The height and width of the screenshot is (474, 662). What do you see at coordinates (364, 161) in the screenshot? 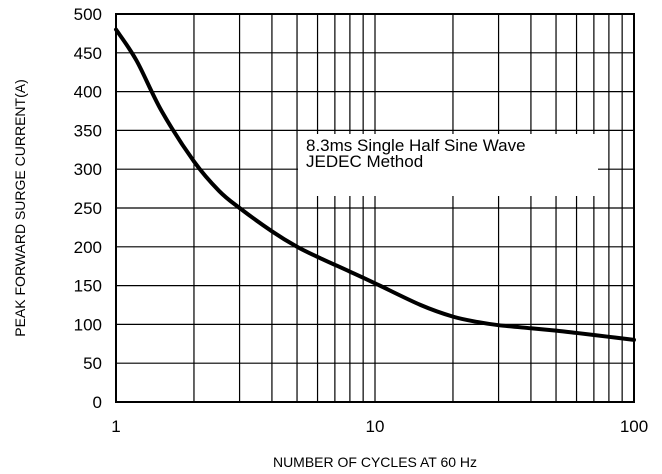
I see `annotation-line-2: JEDEC Method` at bounding box center [364, 161].